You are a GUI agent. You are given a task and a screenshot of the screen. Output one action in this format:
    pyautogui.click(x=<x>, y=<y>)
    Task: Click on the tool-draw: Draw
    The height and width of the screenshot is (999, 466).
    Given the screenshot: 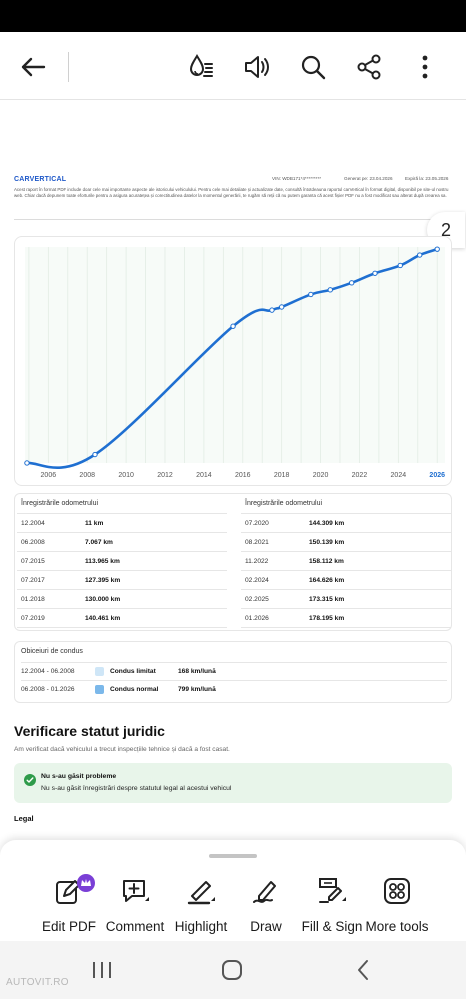 What is the action you would take?
    pyautogui.click(x=266, y=906)
    